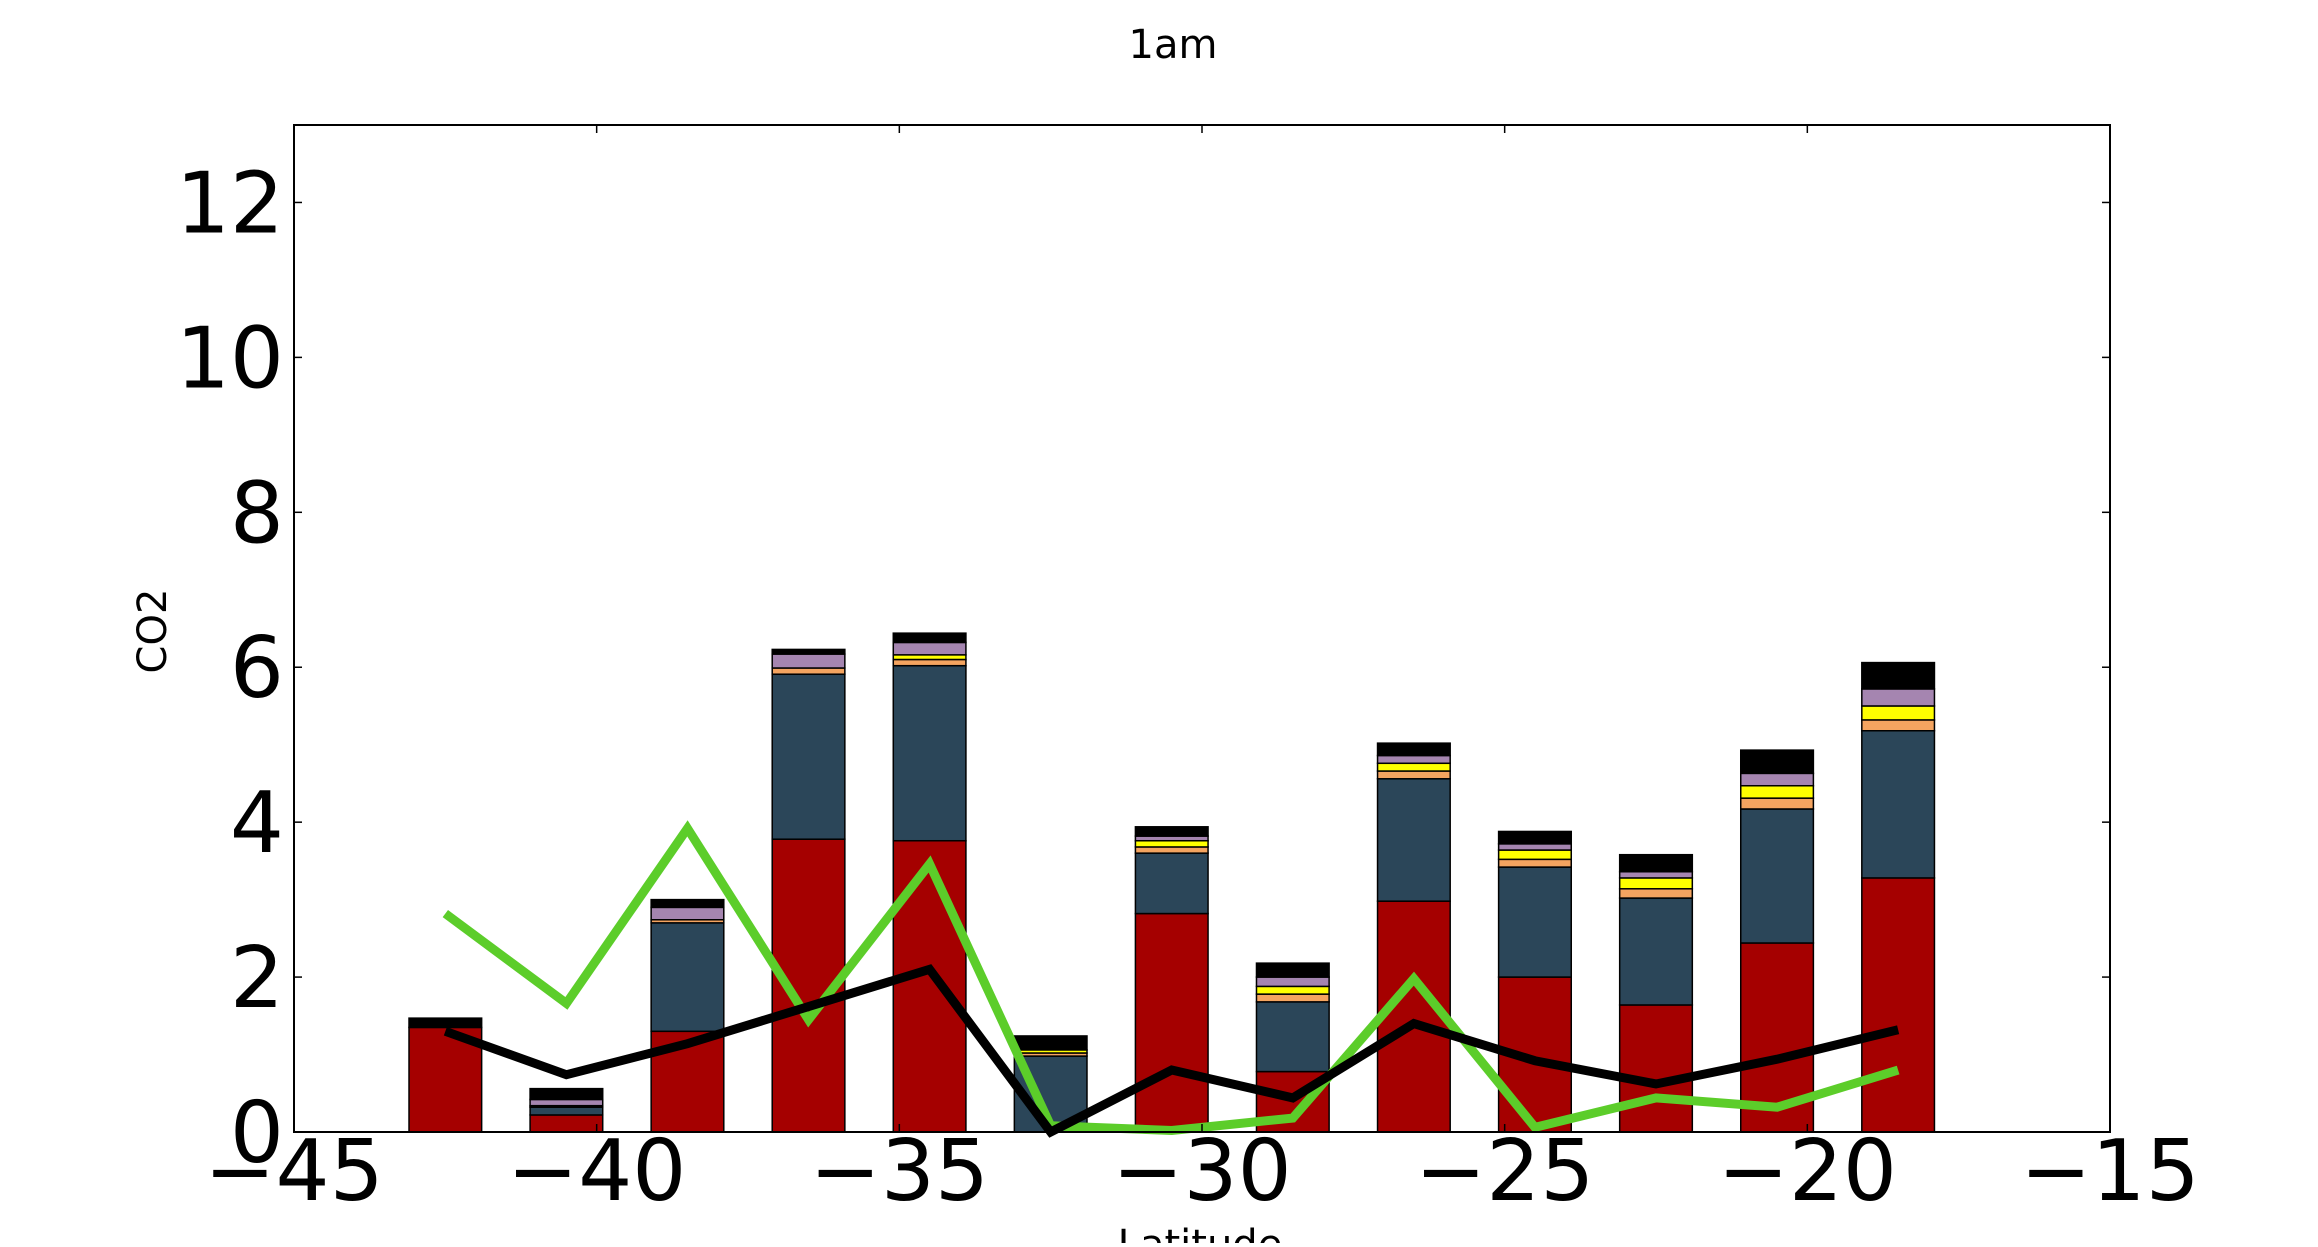 The width and height of the screenshot is (2318, 1247). What do you see at coordinates (257, 1133) in the screenshot?
I see `y-tick-label: 0` at bounding box center [257, 1133].